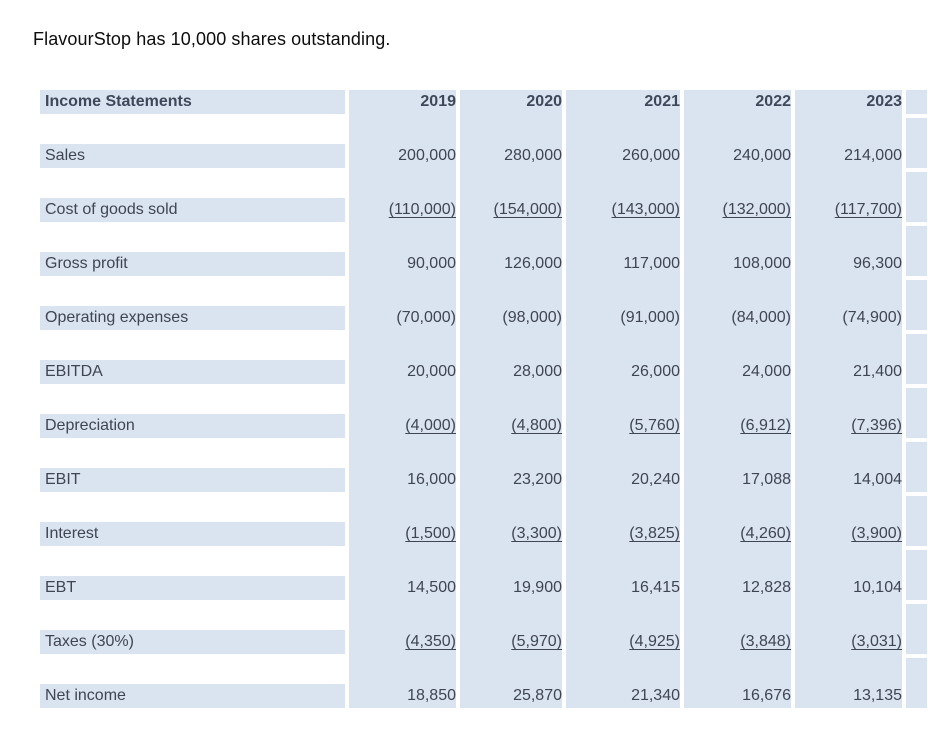 The height and width of the screenshot is (738, 948). What do you see at coordinates (402, 372) in the screenshot?
I see `value-cell: 20,000` at bounding box center [402, 372].